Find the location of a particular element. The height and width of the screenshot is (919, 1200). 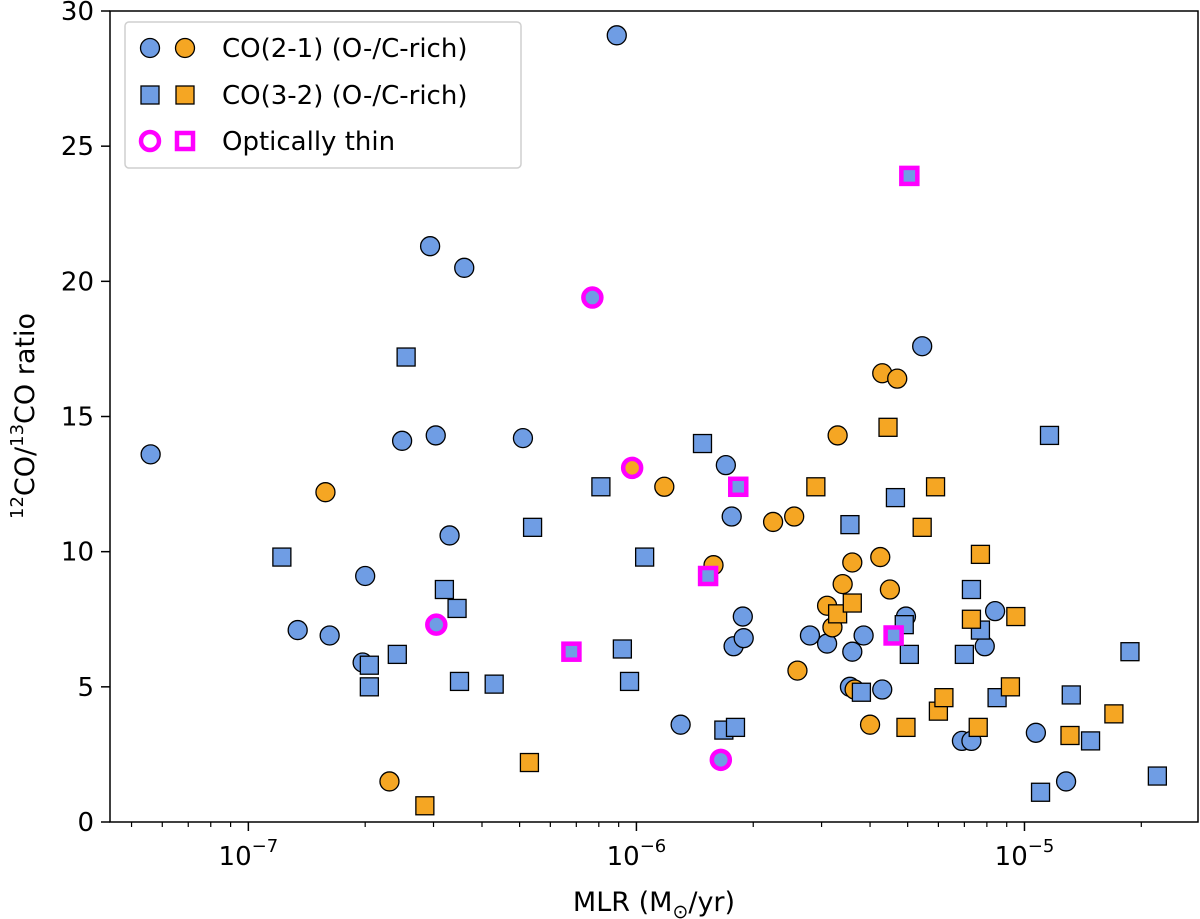

y-tick-label: 20 is located at coordinates (77, 282).